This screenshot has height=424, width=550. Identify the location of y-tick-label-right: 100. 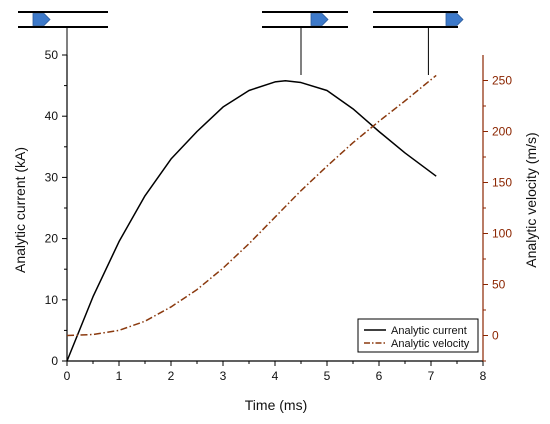
(502, 234).